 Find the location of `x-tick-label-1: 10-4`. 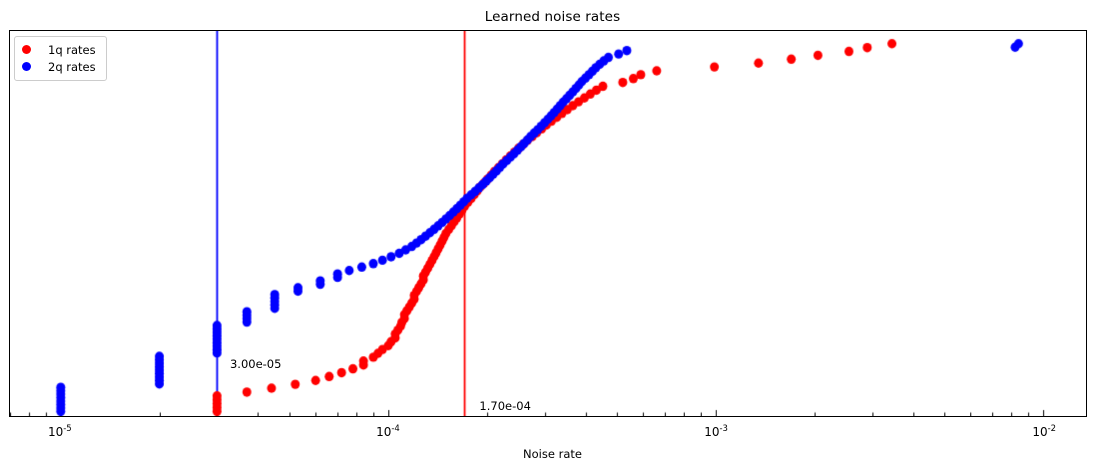

x-tick-label-1: 10-4 is located at coordinates (388, 431).